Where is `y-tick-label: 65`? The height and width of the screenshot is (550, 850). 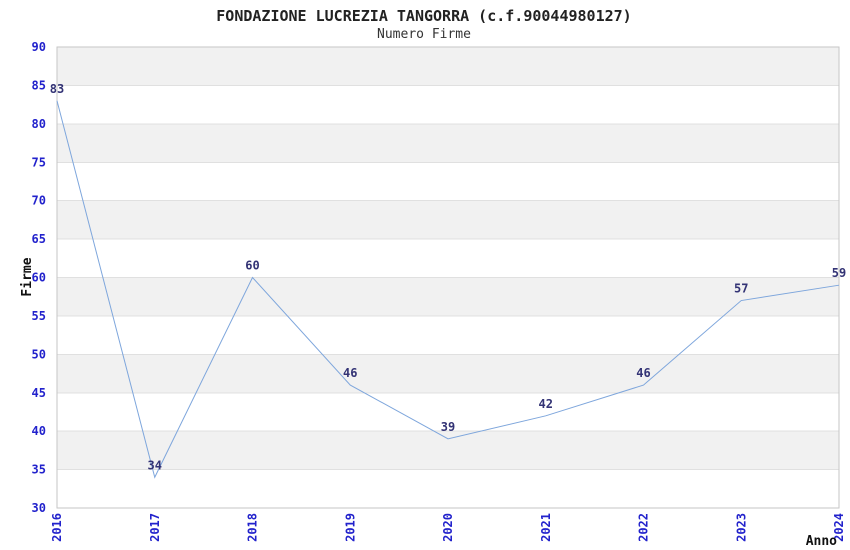 y-tick-label: 65 is located at coordinates (39, 239).